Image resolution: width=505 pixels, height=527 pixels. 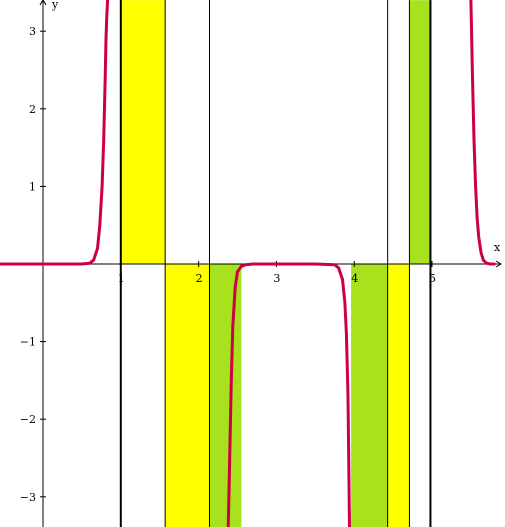 I want to click on x-tick-label: 1, so click(x=121, y=278).